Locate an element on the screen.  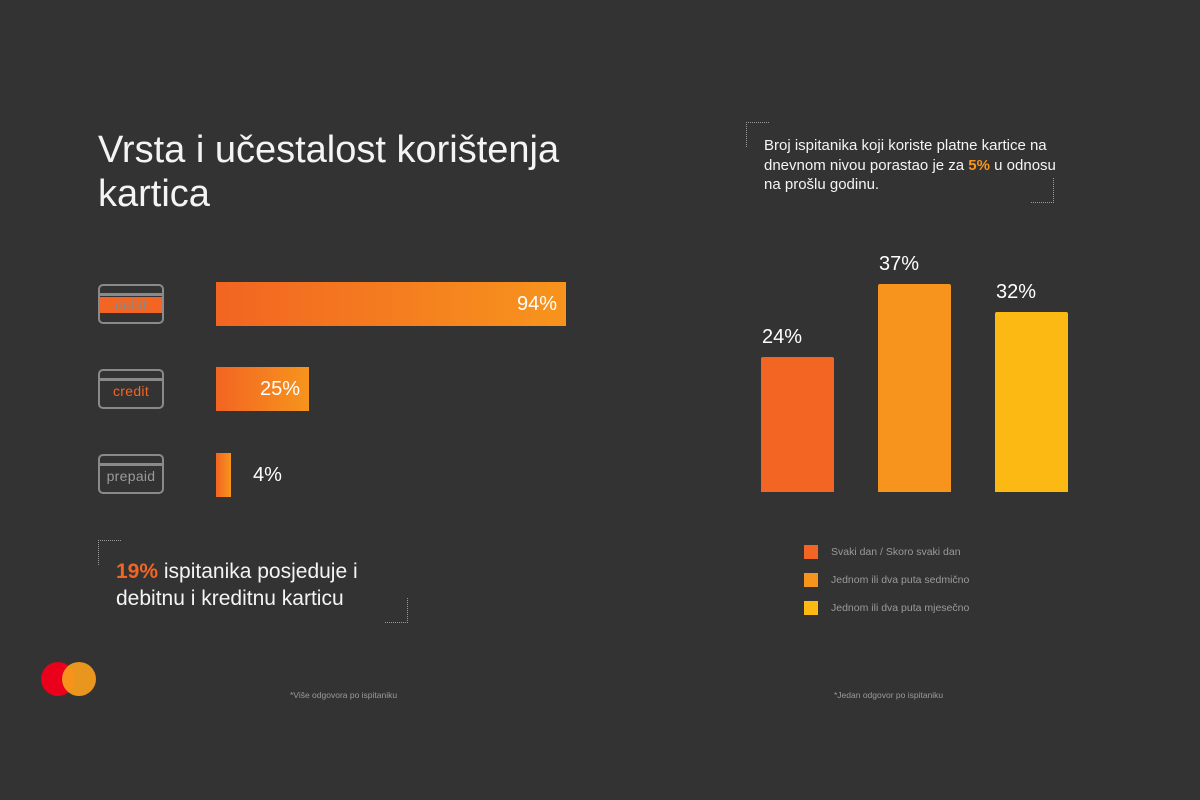
stat-highlight: 19% is located at coordinates (137, 571).